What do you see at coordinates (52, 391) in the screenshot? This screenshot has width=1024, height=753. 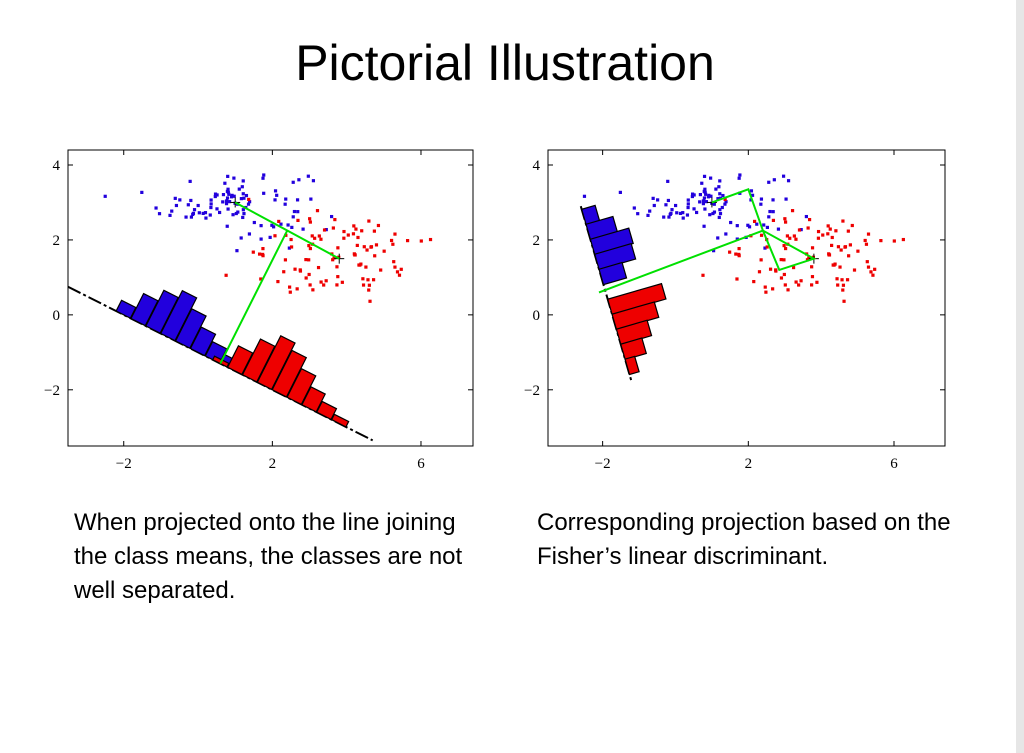 I see `y-tick-label: −2` at bounding box center [52, 391].